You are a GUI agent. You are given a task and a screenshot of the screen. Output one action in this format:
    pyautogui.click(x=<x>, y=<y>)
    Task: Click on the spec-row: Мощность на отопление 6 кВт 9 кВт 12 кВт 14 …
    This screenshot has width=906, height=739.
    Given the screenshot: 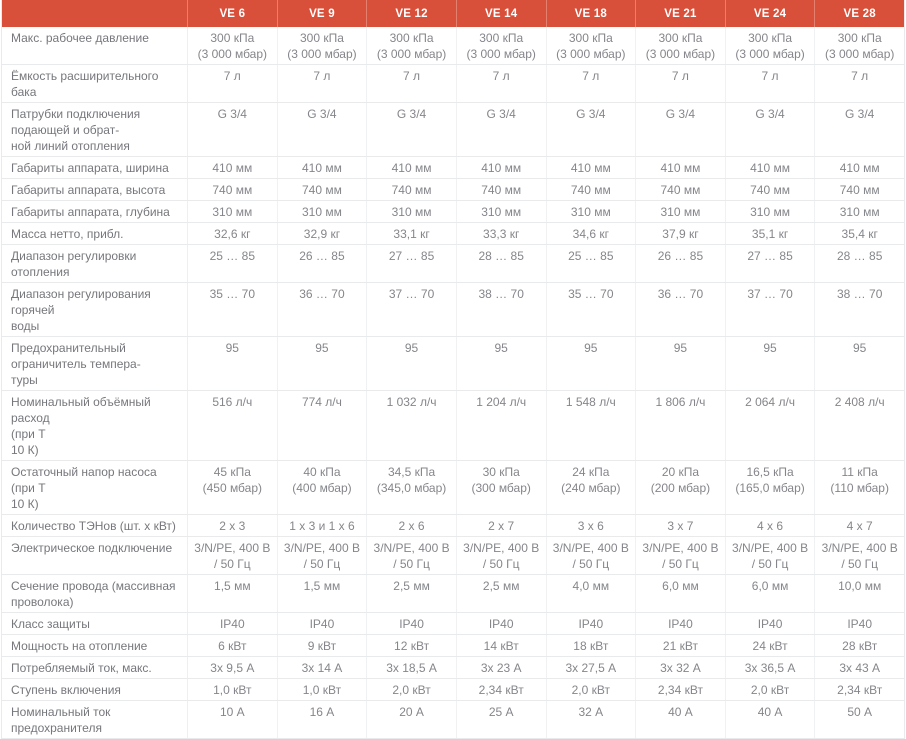 What is the action you would take?
    pyautogui.click(x=453, y=645)
    